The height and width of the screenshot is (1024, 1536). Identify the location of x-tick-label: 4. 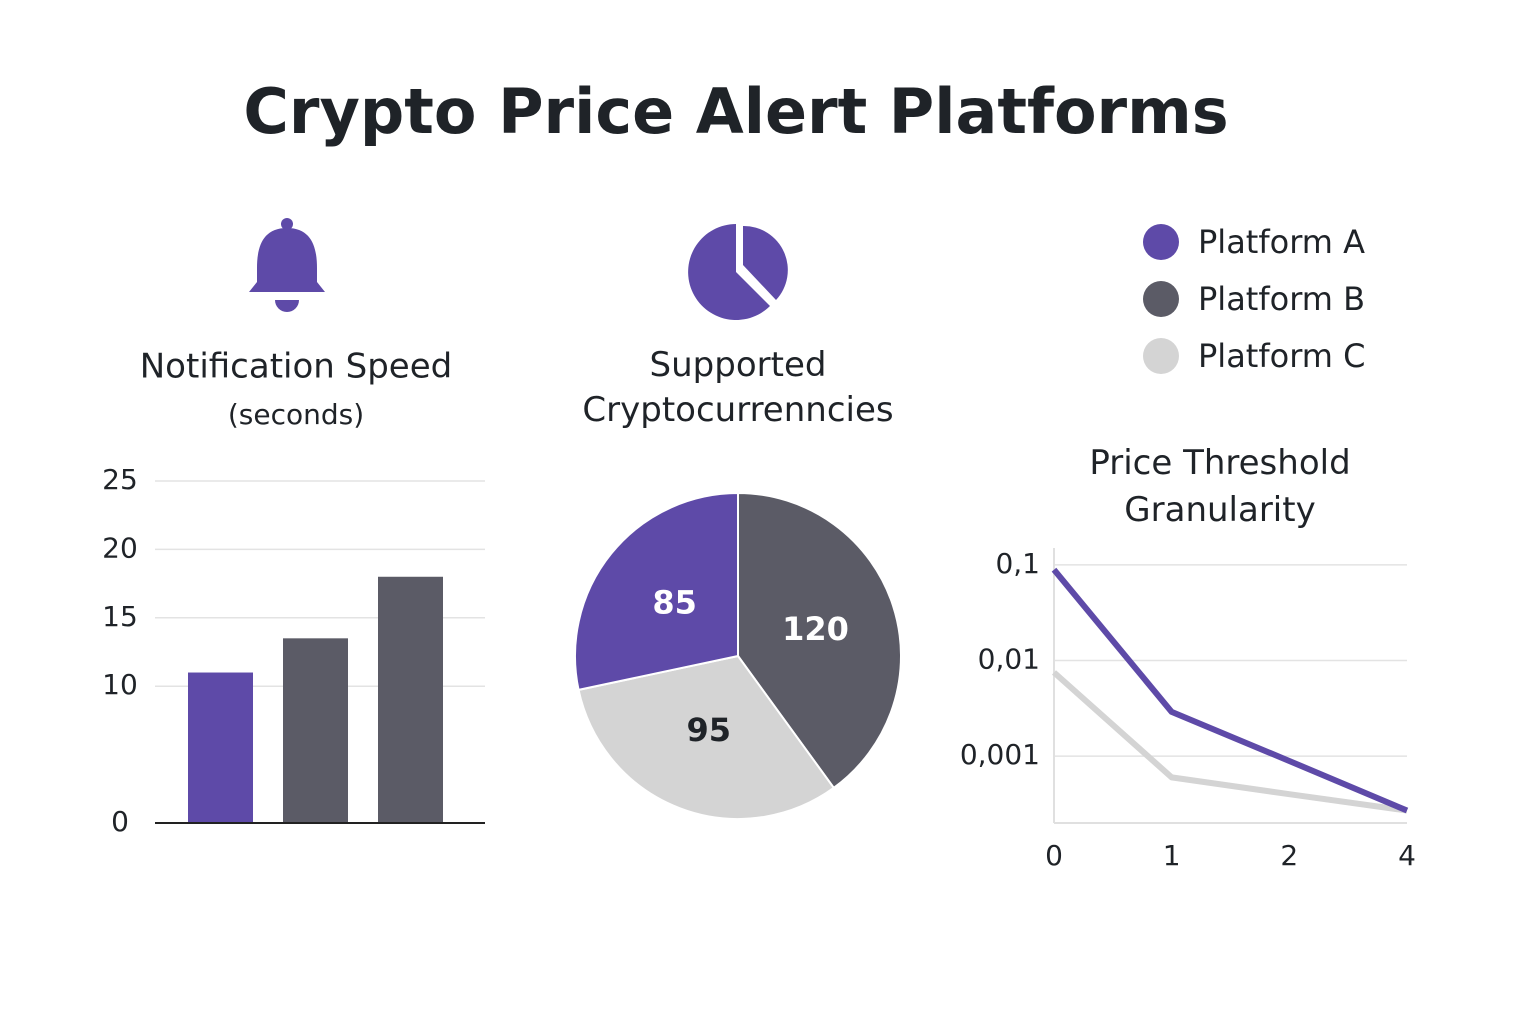
(1407, 855).